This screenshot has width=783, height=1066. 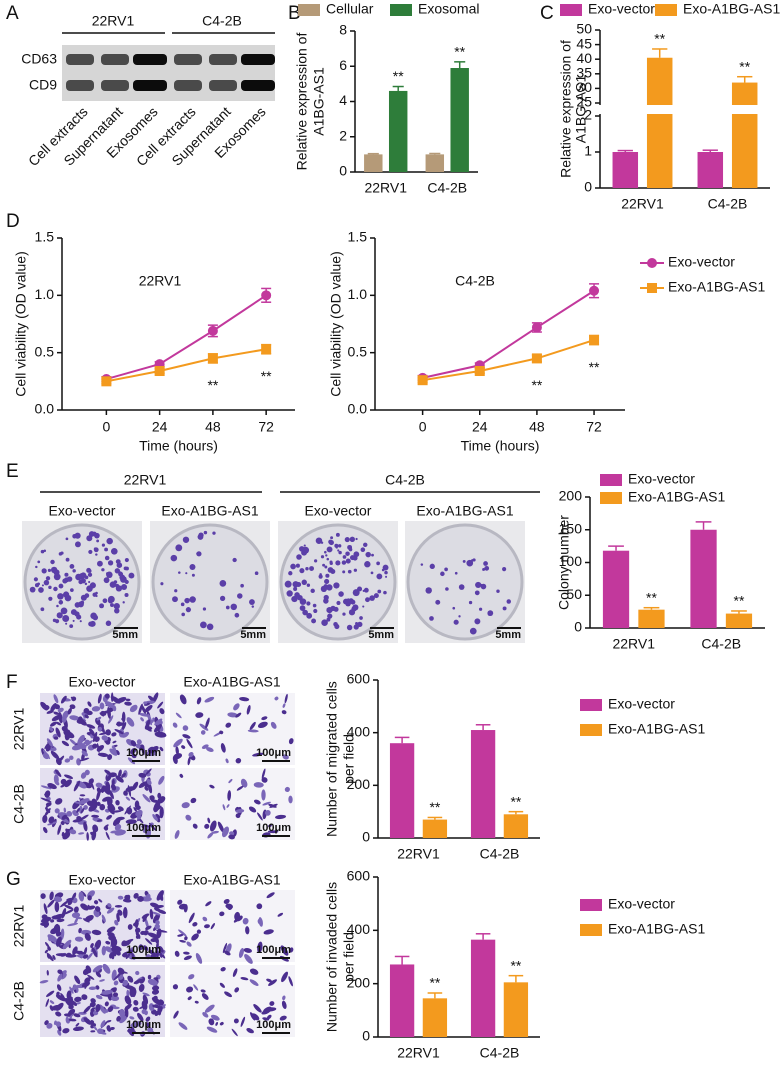 What do you see at coordinates (594, 340) in the screenshot?
I see `data-point` at bounding box center [594, 340].